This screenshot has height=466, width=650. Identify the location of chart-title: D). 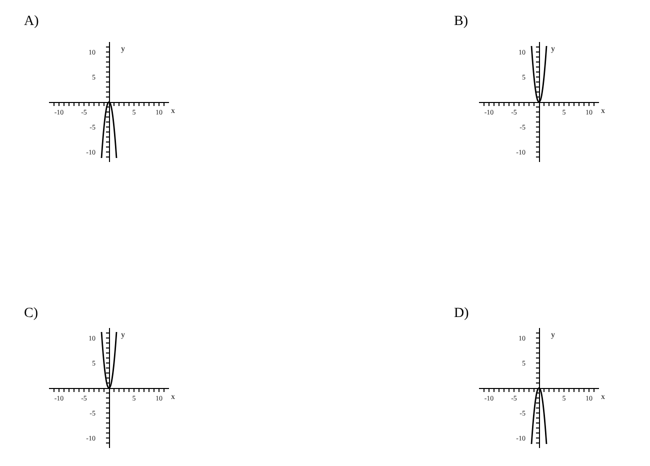
(462, 313).